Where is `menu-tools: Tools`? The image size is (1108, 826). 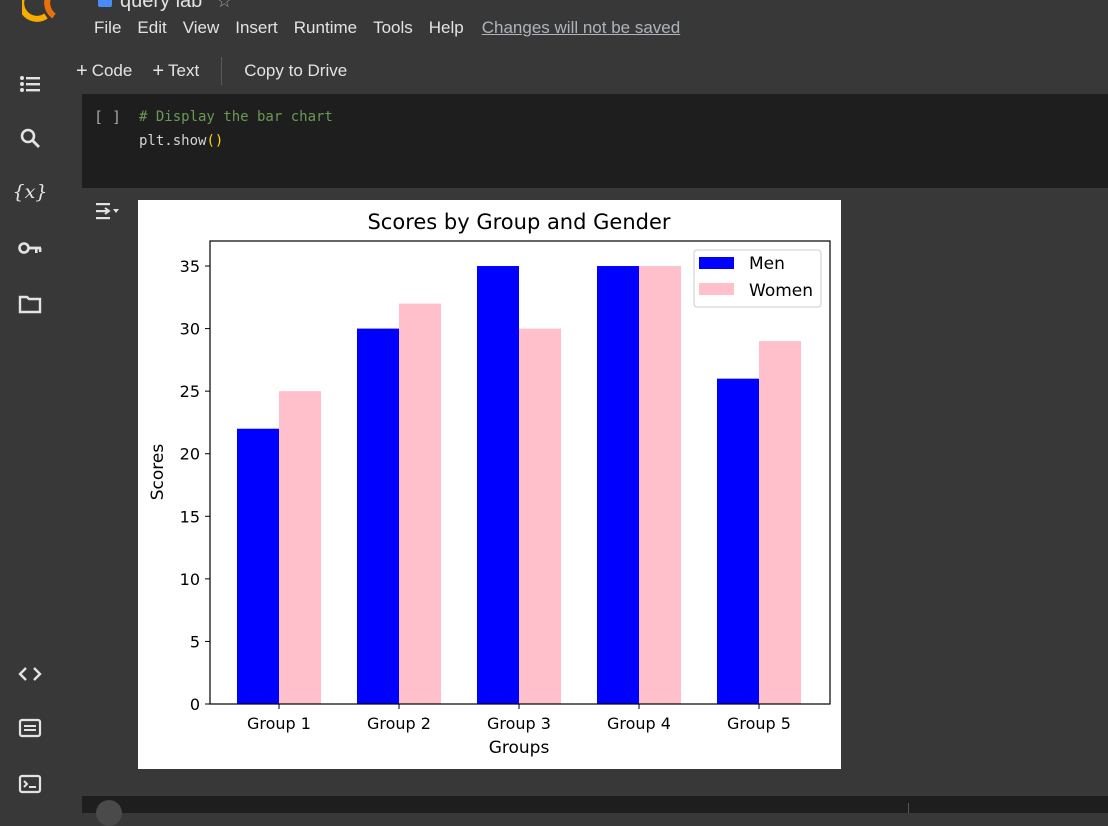
menu-tools: Tools is located at coordinates (393, 27).